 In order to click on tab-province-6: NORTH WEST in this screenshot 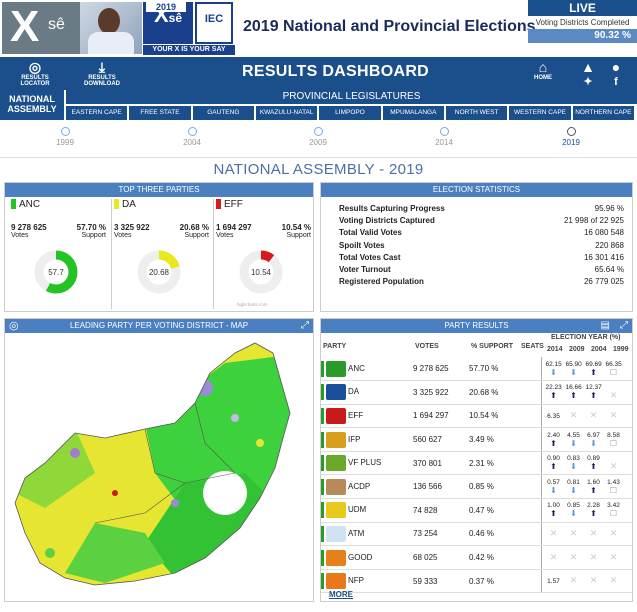, I will do `click(477, 113)`.